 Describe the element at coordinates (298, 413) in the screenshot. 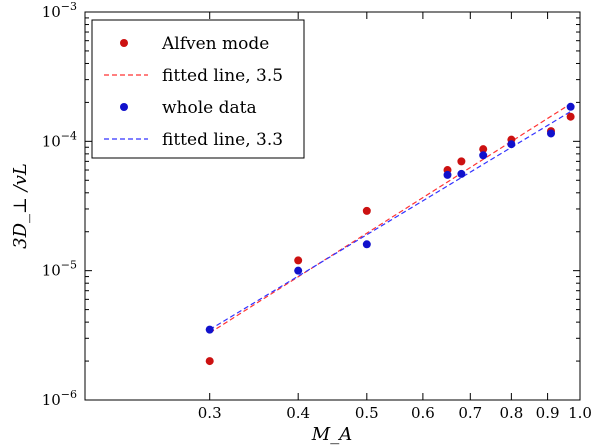

I see `x-tick-label: 0.4` at that location.